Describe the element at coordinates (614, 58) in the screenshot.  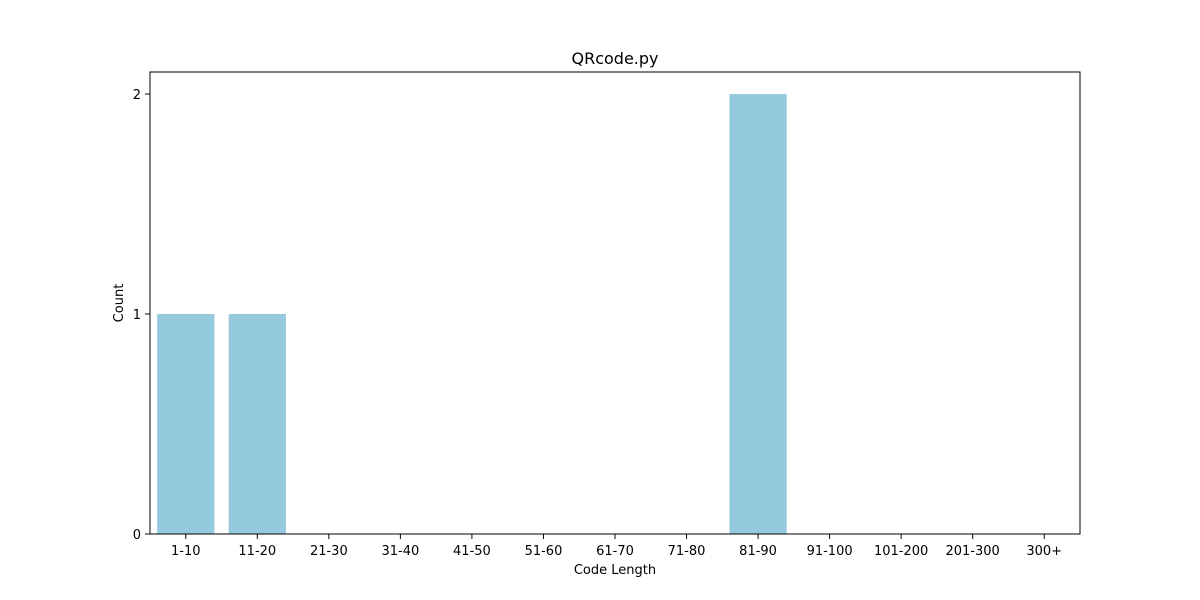
I see `chart-title: QRcode.py` at that location.